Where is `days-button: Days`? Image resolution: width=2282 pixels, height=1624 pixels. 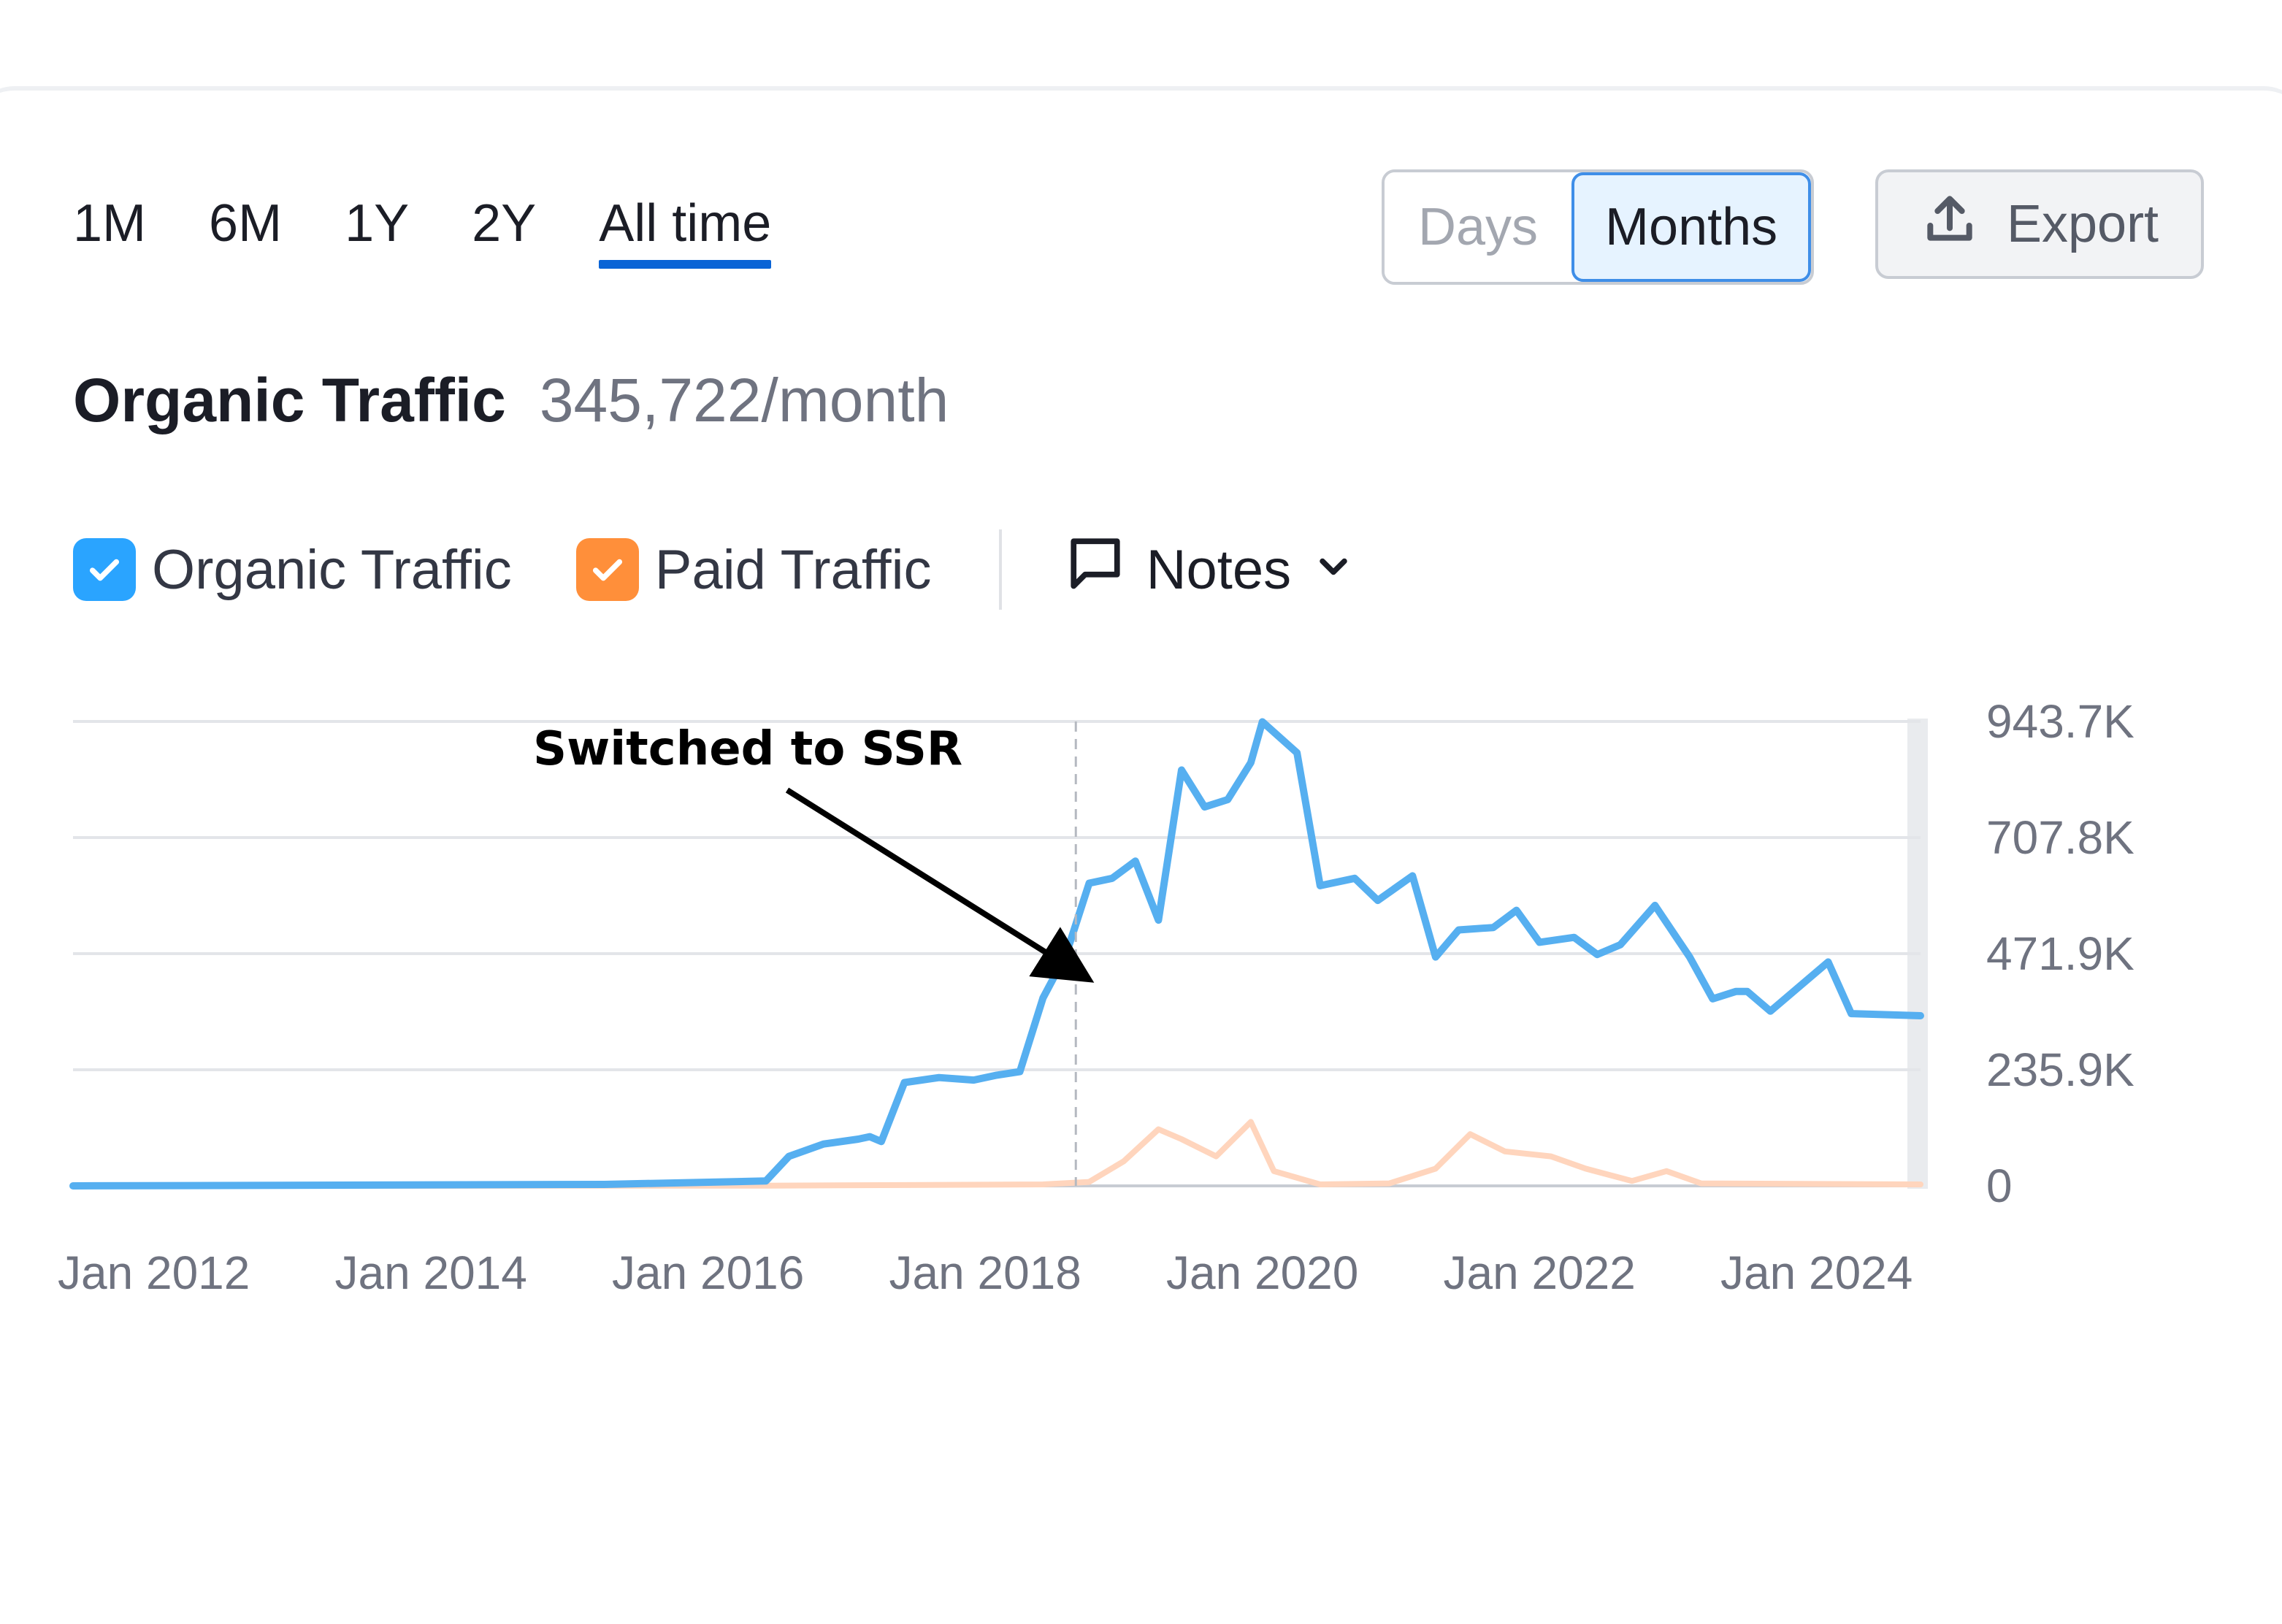 days-button: Days is located at coordinates (1478, 227).